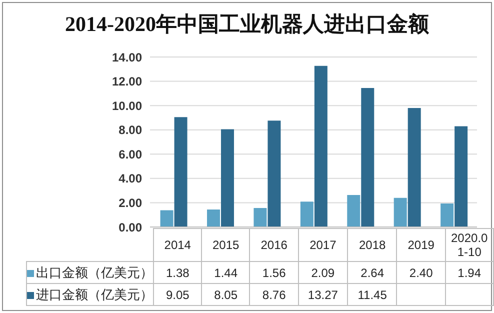 This screenshot has height=313, width=494. Describe the element at coordinates (178, 273) in the screenshot. I see `data-label: 1.38` at that location.